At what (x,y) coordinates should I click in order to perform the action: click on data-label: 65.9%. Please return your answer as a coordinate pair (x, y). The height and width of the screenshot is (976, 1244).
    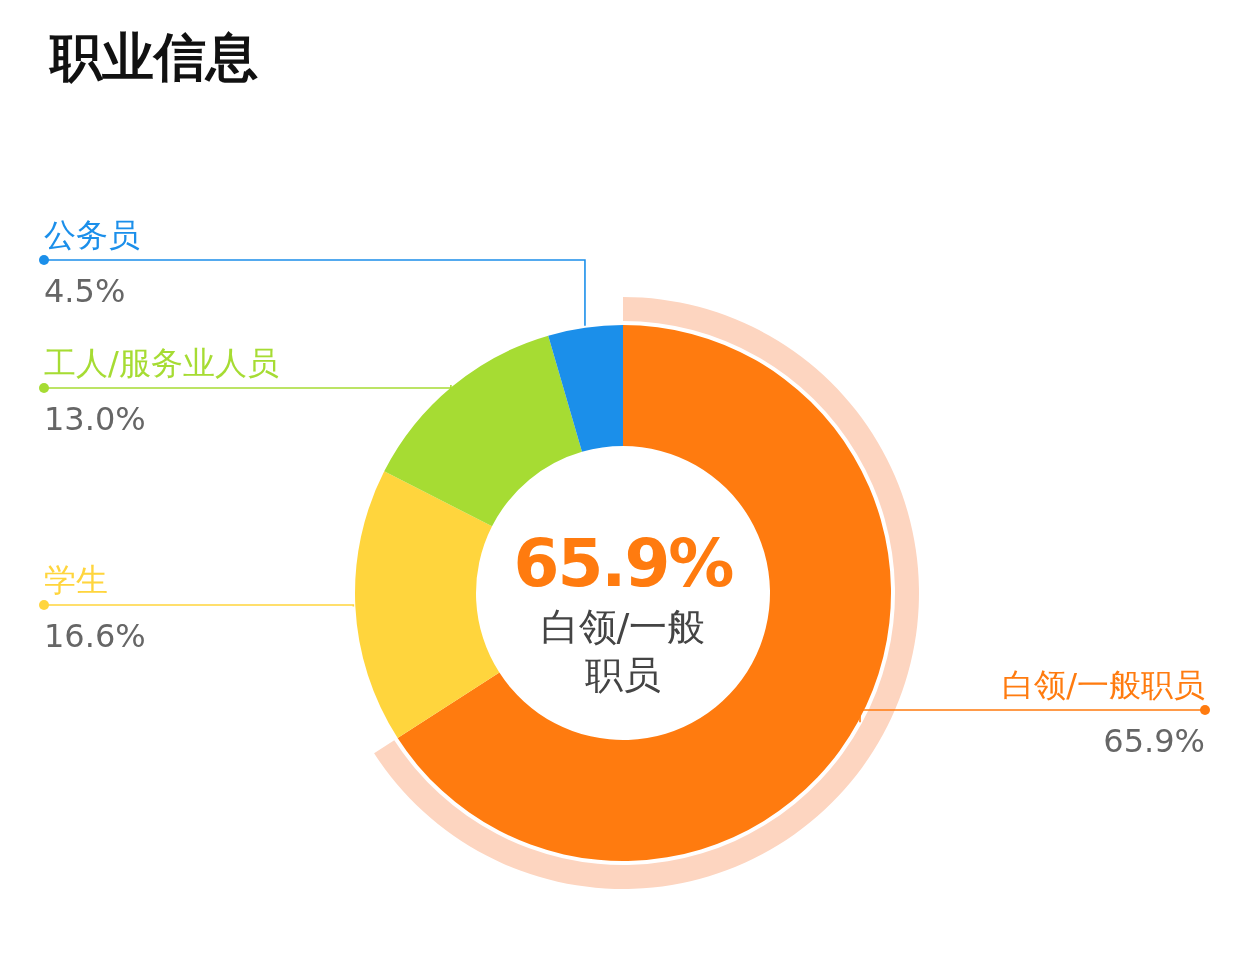
    Looking at the image, I should click on (1154, 741).